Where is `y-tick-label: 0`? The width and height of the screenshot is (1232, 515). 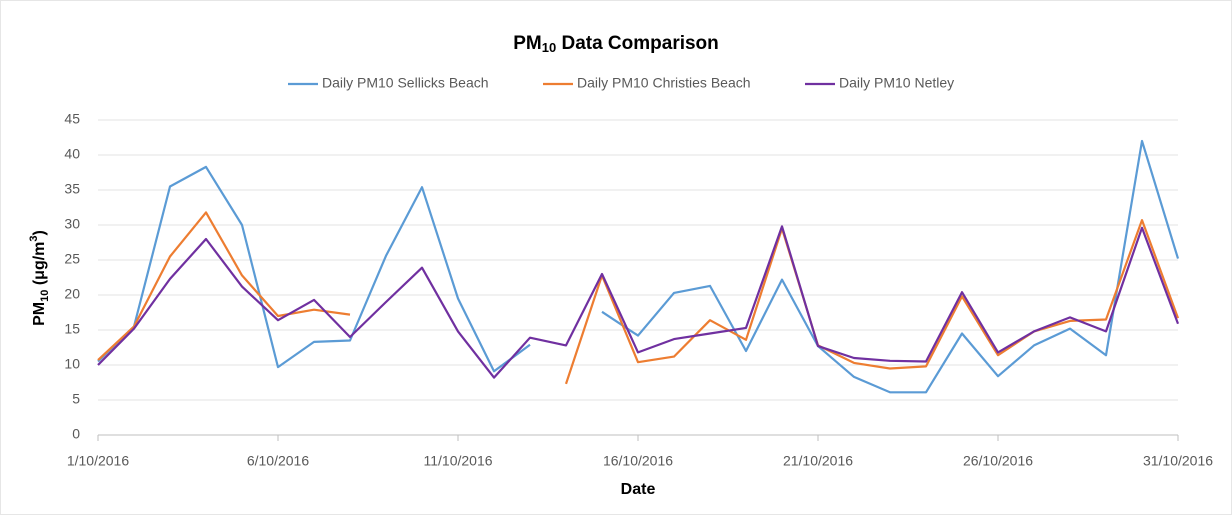
y-tick-label: 0 is located at coordinates (76, 434).